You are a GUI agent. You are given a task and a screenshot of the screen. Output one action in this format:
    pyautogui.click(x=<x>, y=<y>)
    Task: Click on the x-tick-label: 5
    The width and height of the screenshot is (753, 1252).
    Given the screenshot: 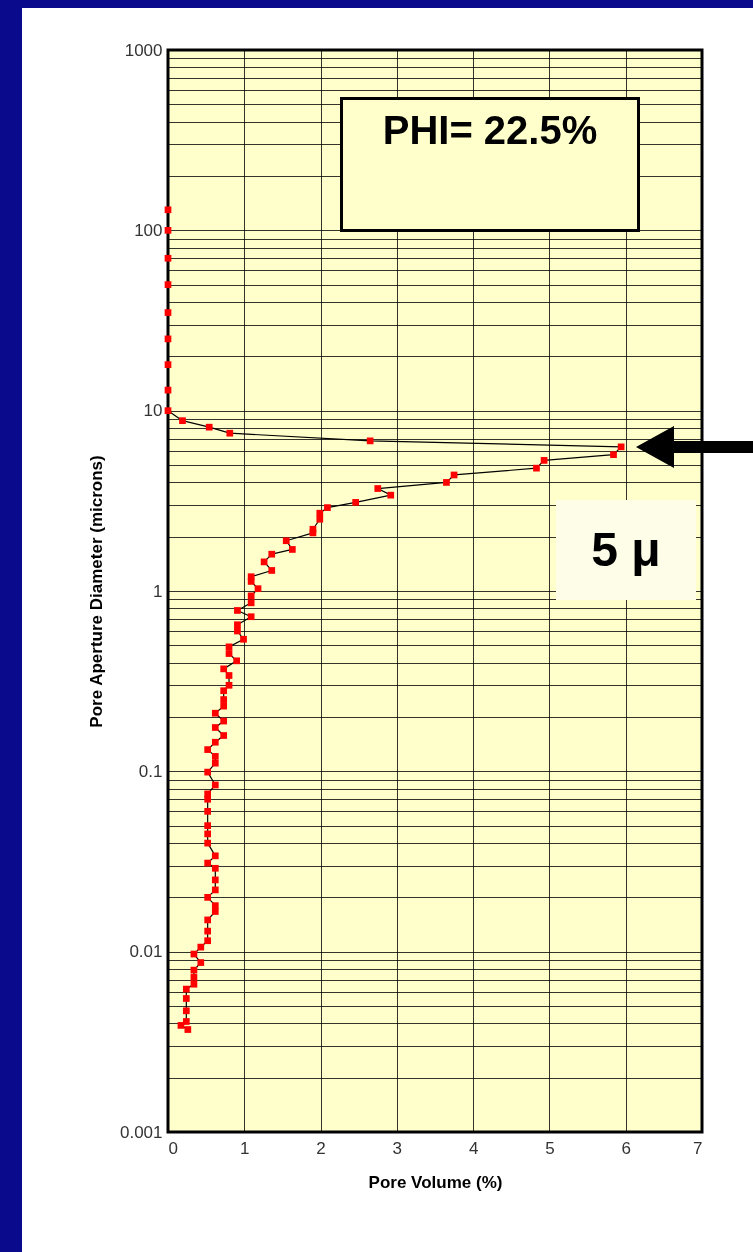 What is the action you would take?
    pyautogui.click(x=550, y=1148)
    